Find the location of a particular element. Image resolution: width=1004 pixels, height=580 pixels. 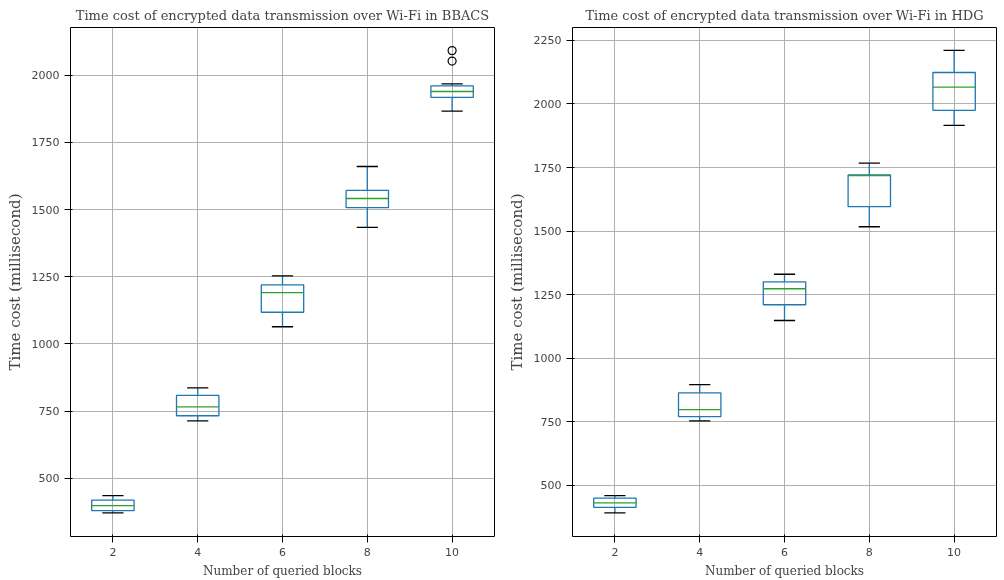

chart-title: Time cost of encrypted data transmission over Wi-Fi in BBACS is located at coordinates (282, 15).